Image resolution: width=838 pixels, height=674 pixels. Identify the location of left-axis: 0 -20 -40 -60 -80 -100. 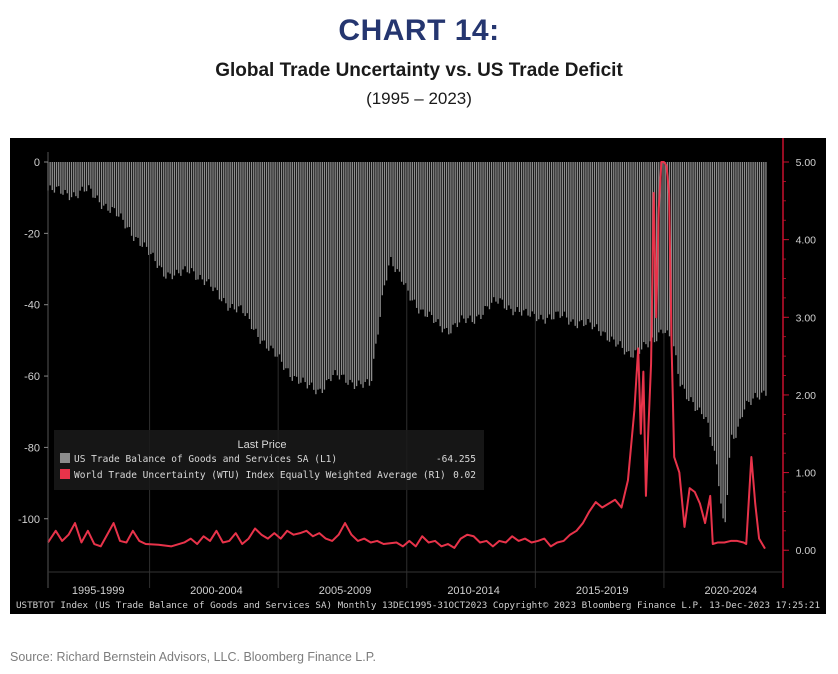
(33, 370).